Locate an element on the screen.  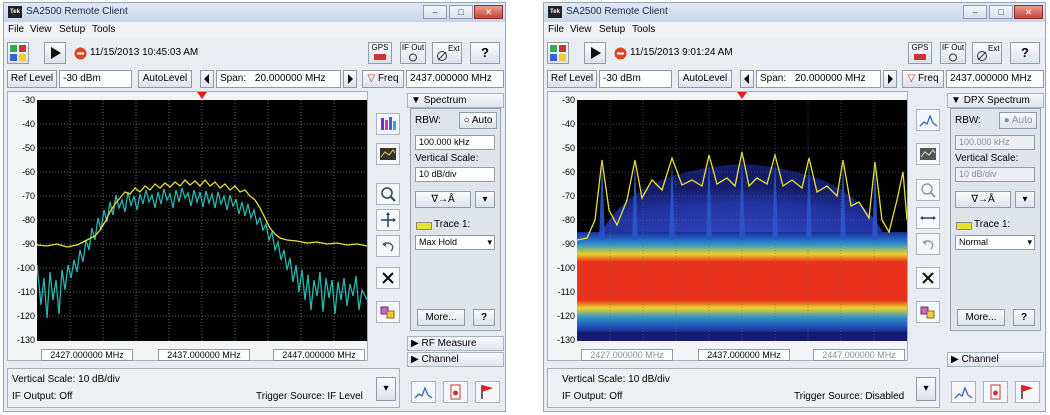
dpx-spectrum-section-header: ▼ DPX Spectrum is located at coordinates (995, 100).